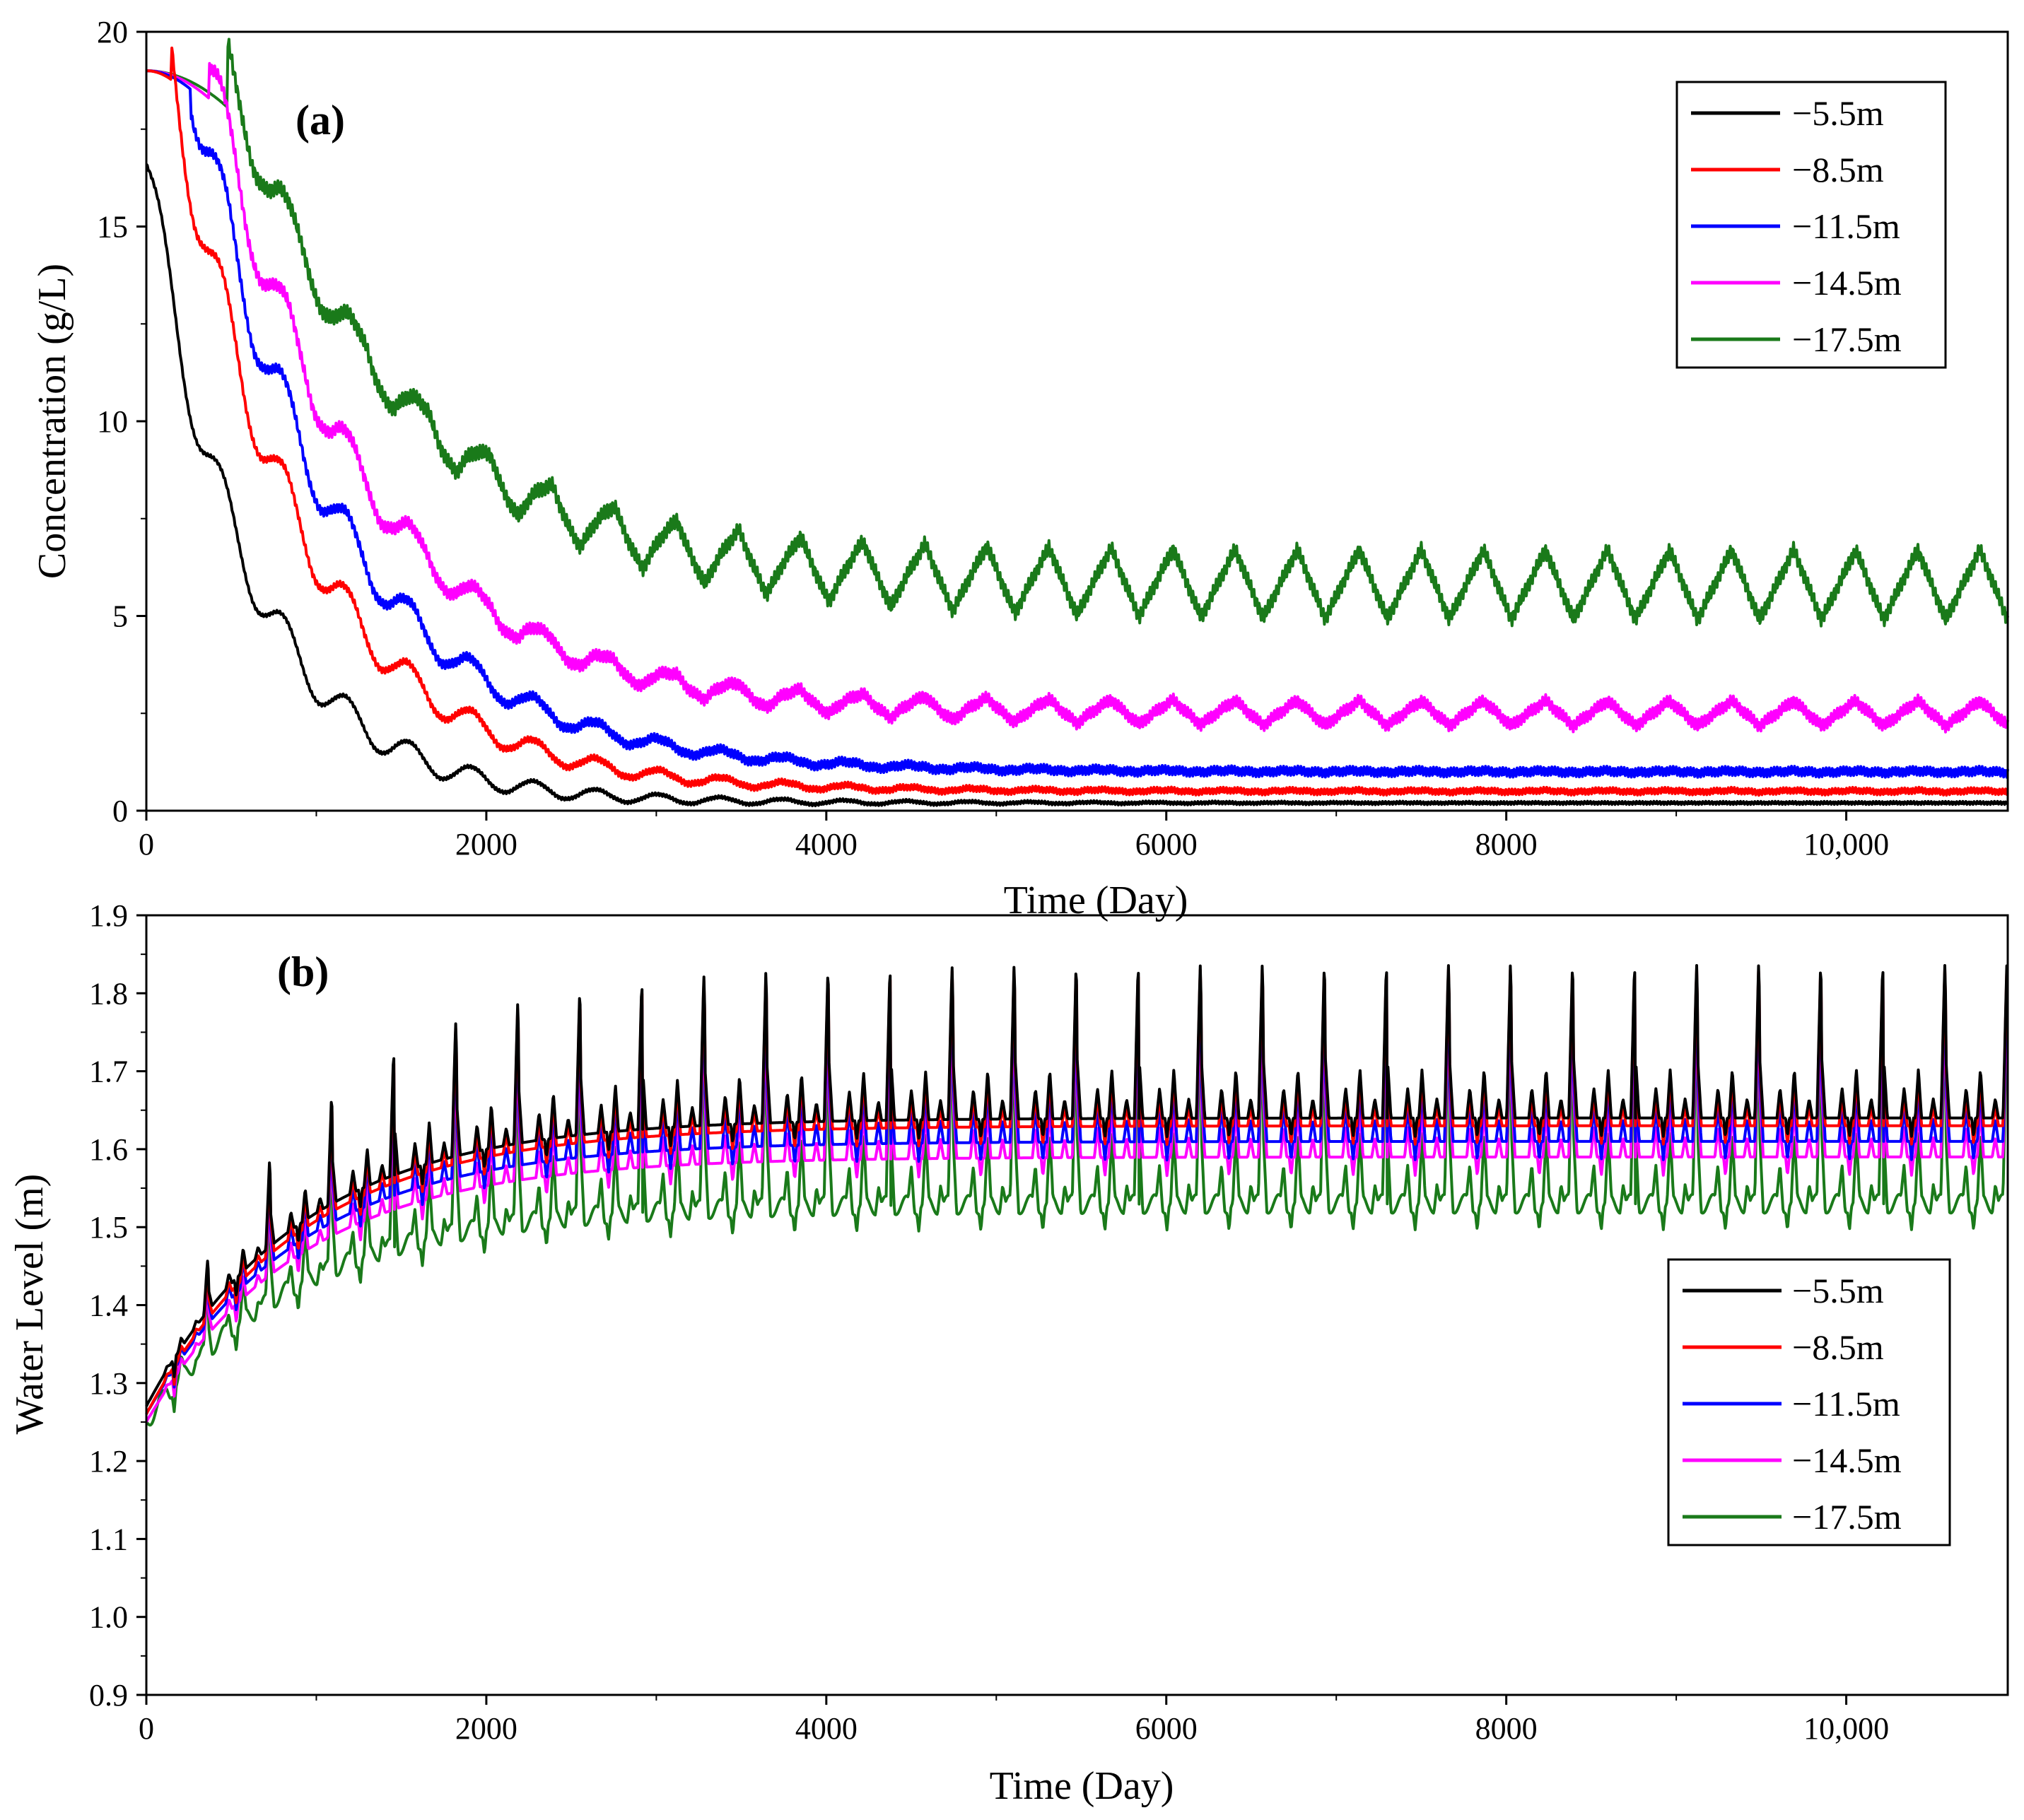  Describe the element at coordinates (1846, 1729) in the screenshot. I see `panel-b-x-tick-label: 10,000` at that location.